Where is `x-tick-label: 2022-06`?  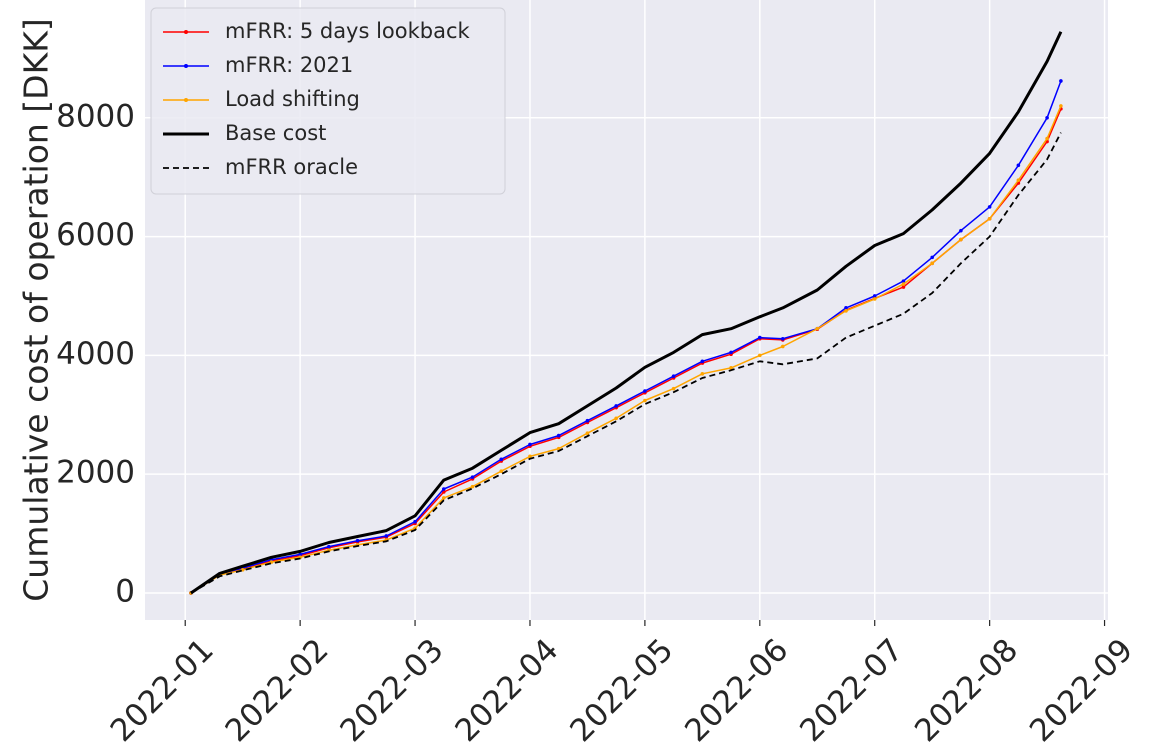 x-tick-label: 2022-06 is located at coordinates (736, 690).